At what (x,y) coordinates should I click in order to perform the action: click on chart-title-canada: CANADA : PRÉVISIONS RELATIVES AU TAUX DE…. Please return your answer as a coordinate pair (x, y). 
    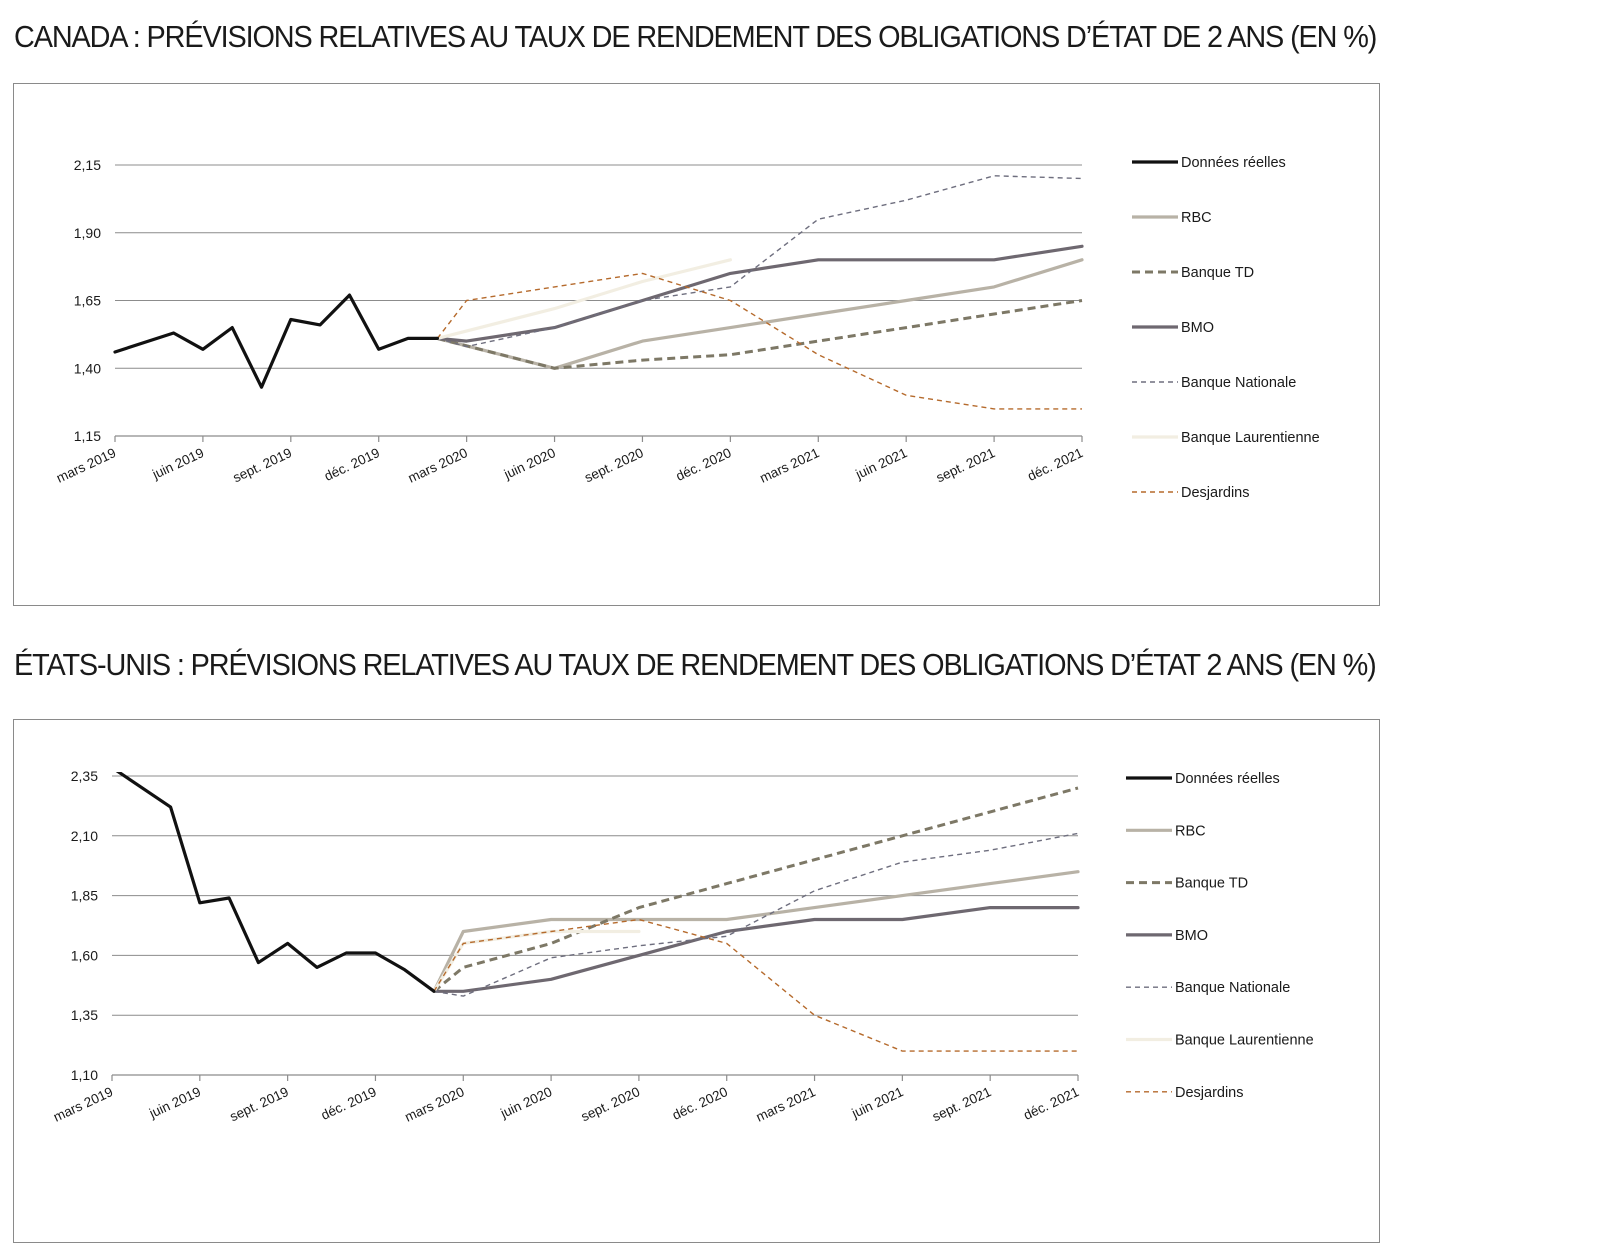
    Looking at the image, I should click on (695, 36).